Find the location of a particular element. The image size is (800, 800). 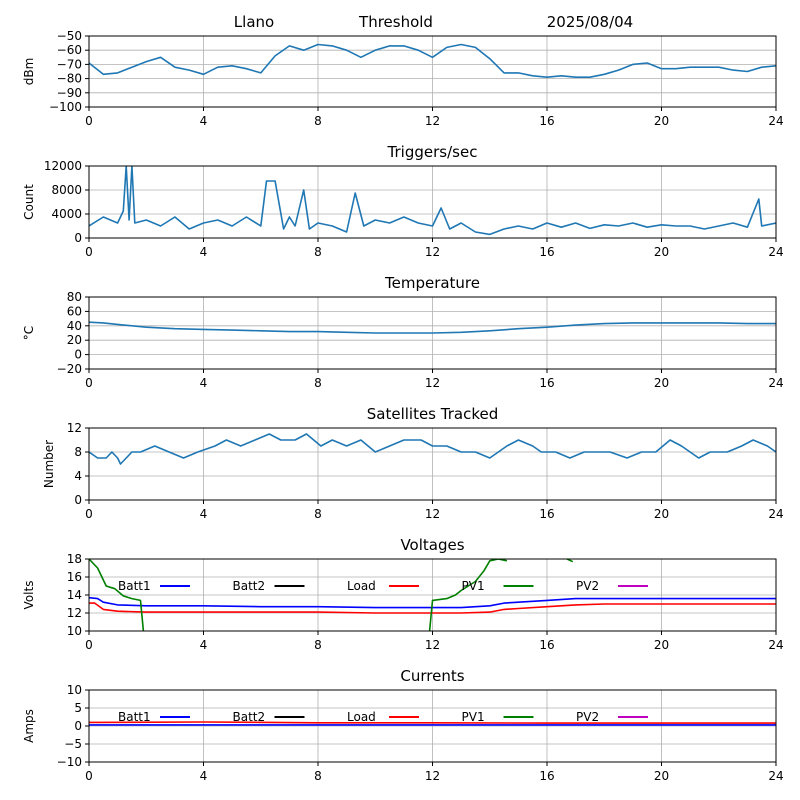

y-tick-label: 18 is located at coordinates (74, 559).